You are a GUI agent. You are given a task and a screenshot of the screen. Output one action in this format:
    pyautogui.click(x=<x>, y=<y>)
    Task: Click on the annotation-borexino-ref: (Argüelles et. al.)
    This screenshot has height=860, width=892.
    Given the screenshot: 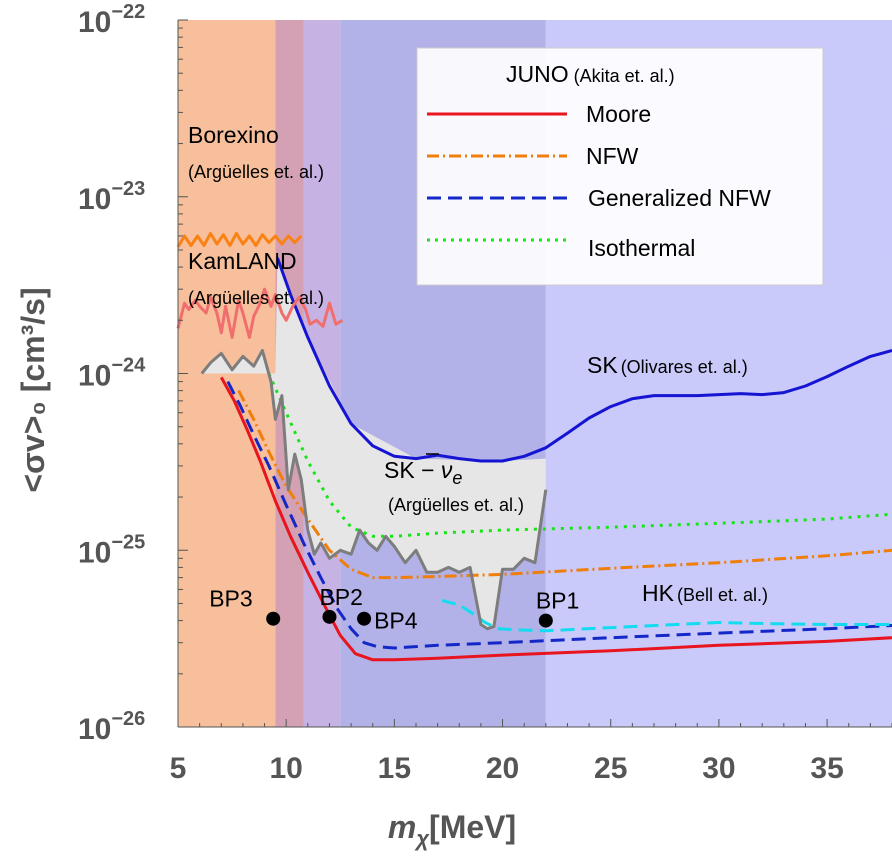 What is the action you would take?
    pyautogui.click(x=256, y=172)
    